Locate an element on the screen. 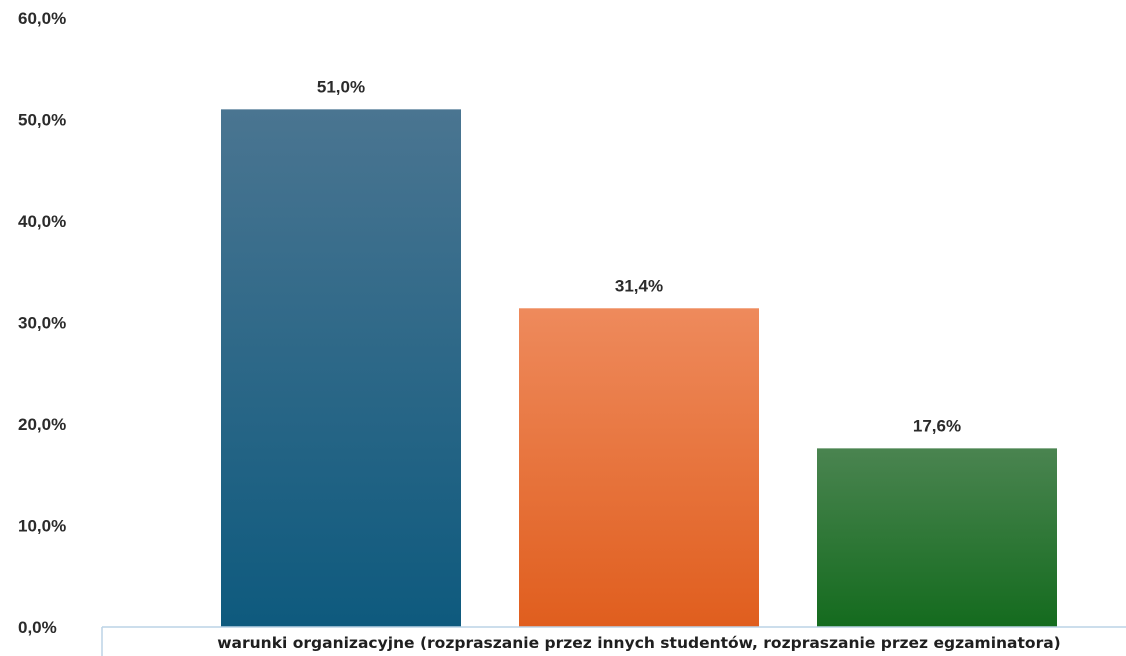  y-tick-label: 60,0% is located at coordinates (42, 18).